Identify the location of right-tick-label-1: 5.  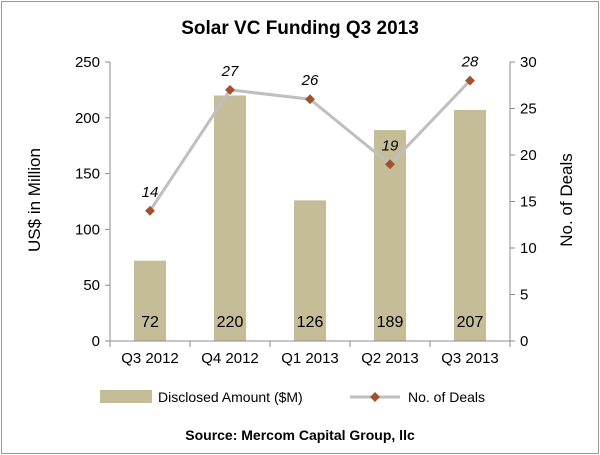
(524, 295).